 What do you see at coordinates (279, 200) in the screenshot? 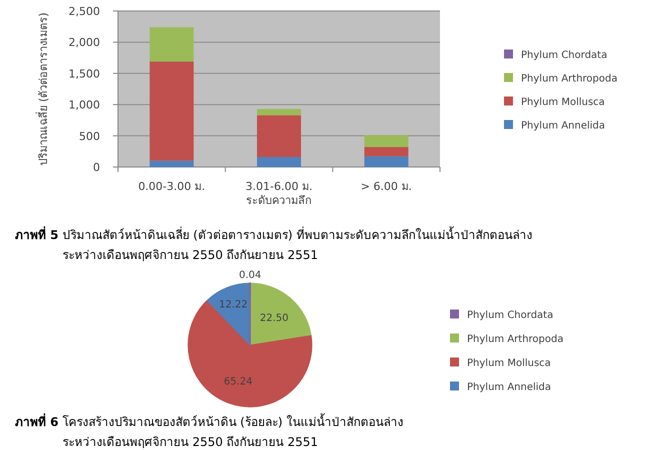
I see `x-axis-title: ระดับความลึก` at bounding box center [279, 200].